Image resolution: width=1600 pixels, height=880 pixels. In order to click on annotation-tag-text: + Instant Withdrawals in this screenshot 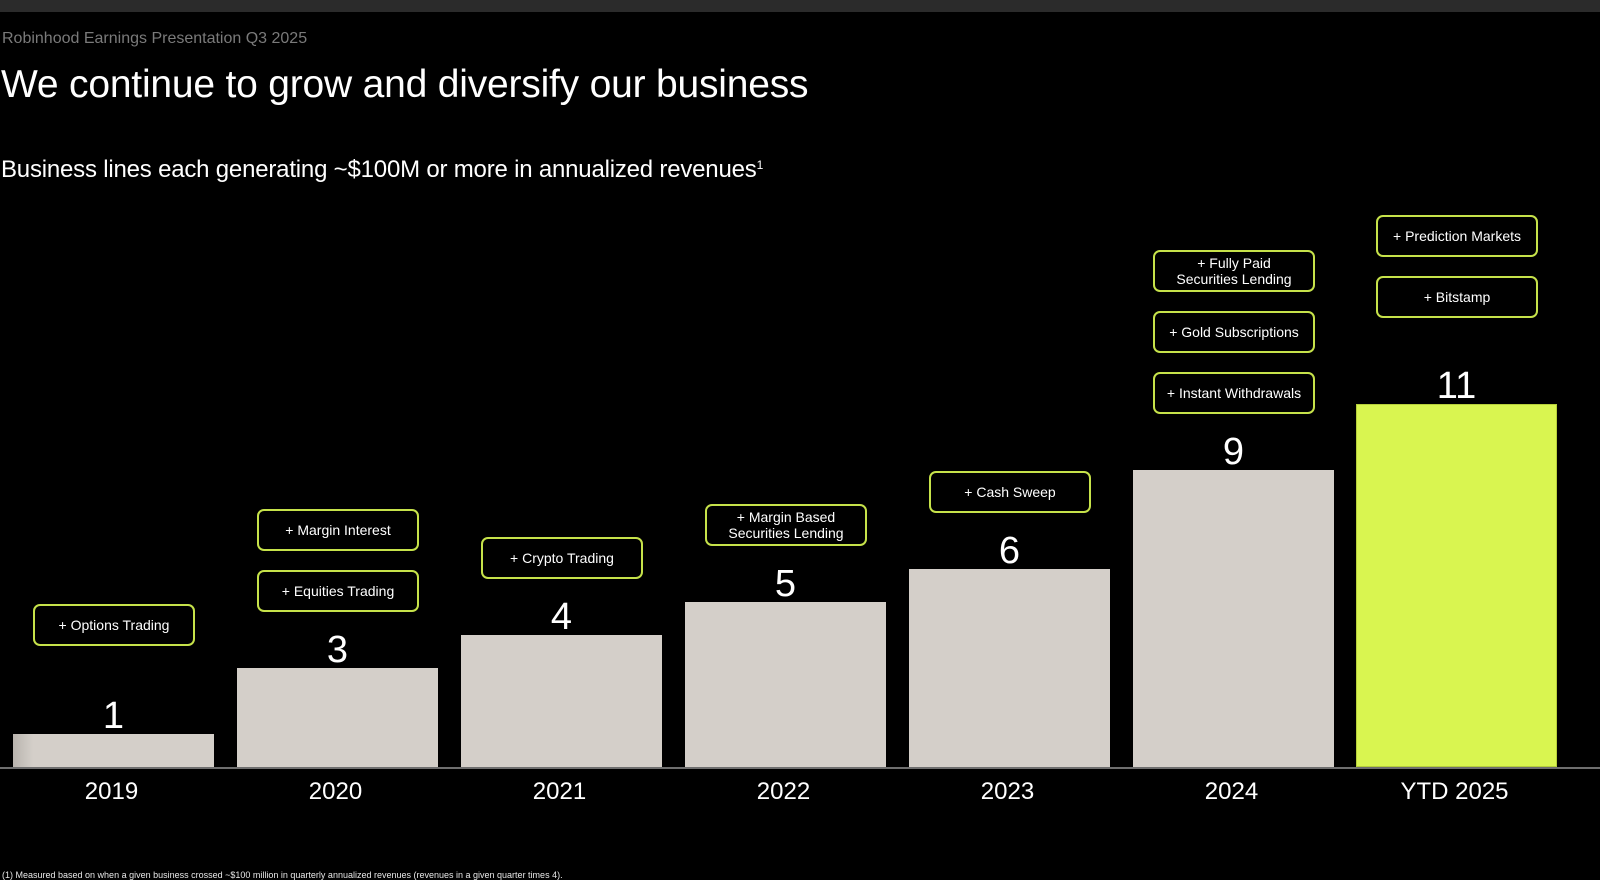, I will do `click(1234, 393)`.